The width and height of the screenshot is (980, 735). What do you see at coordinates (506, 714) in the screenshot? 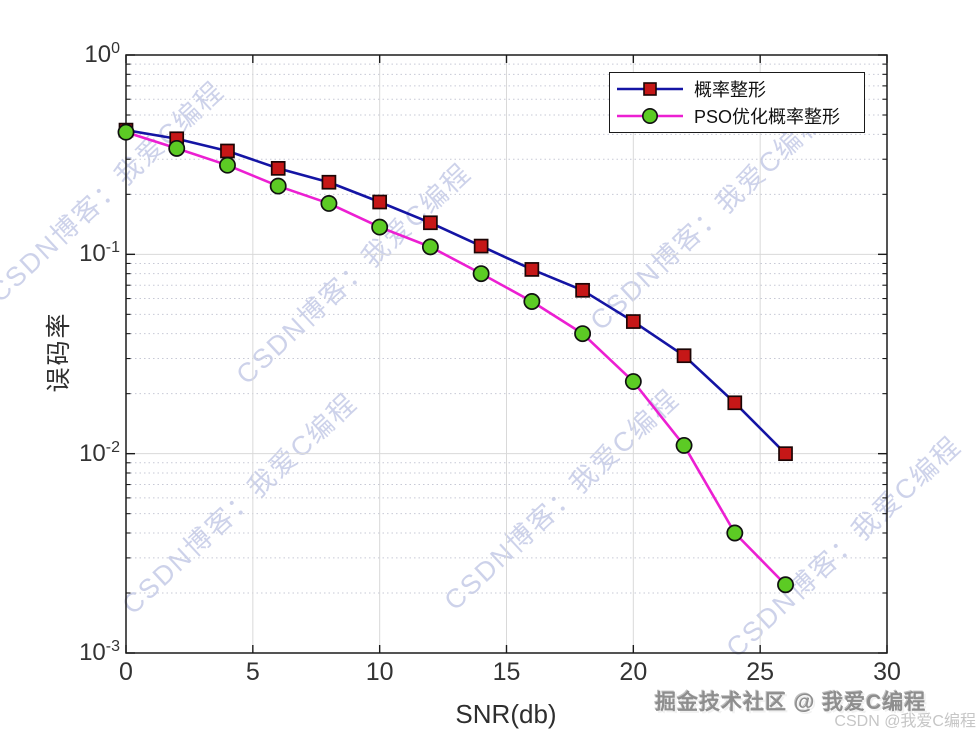
I see `x-axis-title: SNR(db)` at bounding box center [506, 714].